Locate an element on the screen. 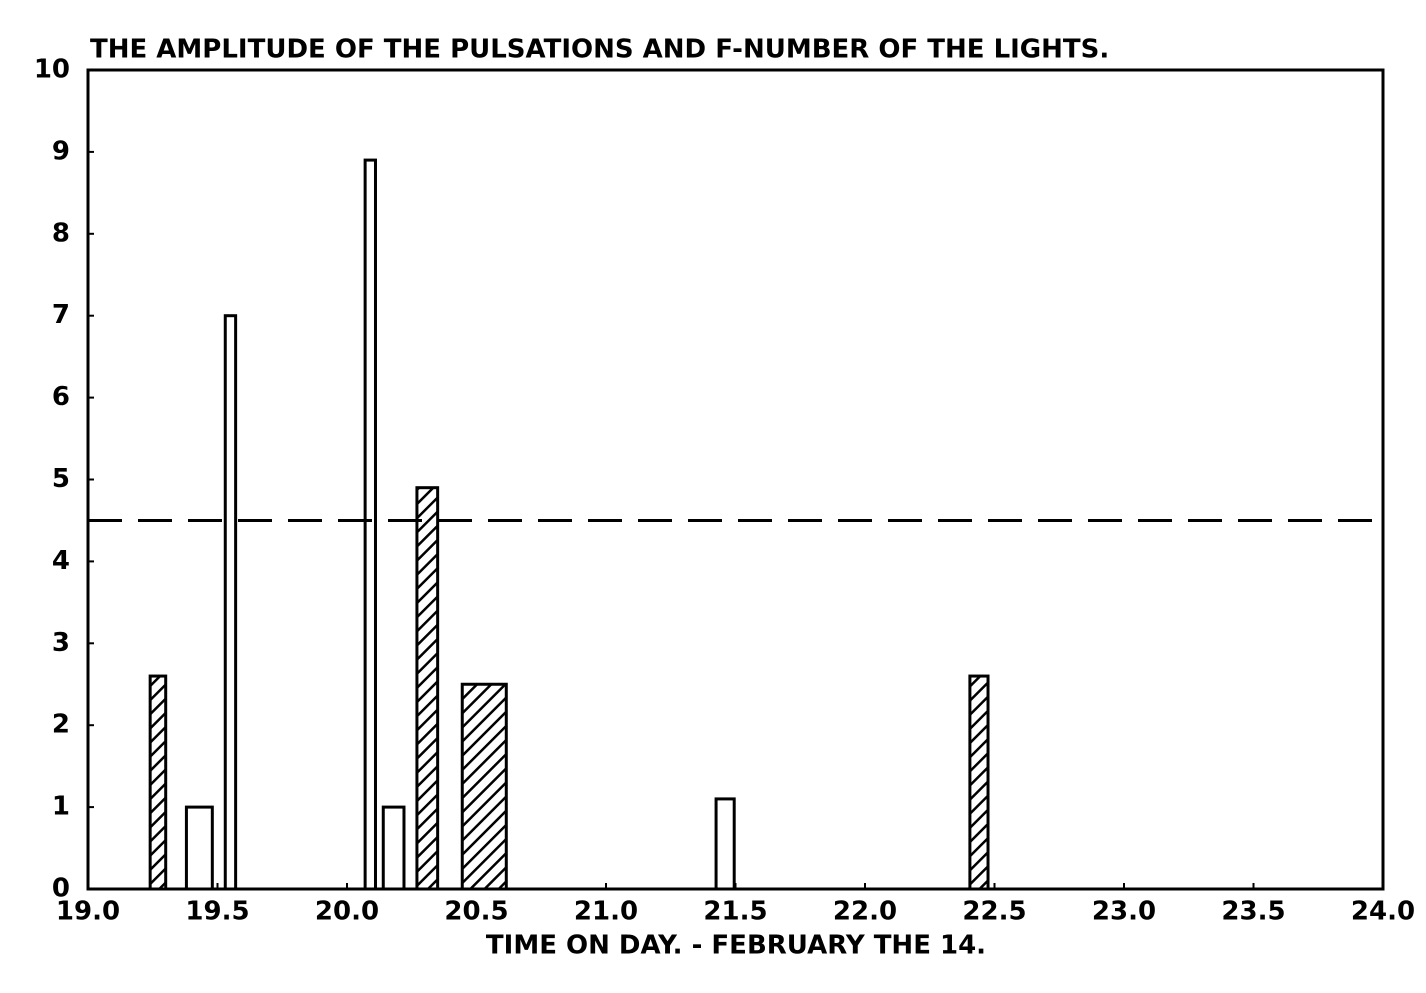  y-tick-label: 5 is located at coordinates (61, 479).